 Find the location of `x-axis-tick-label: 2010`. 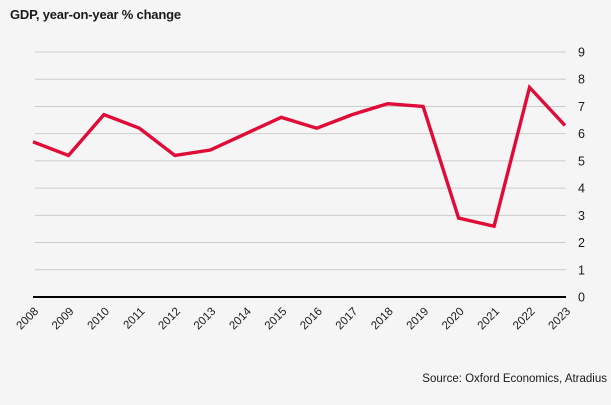

x-axis-tick-label: 2010 is located at coordinates (98, 319).